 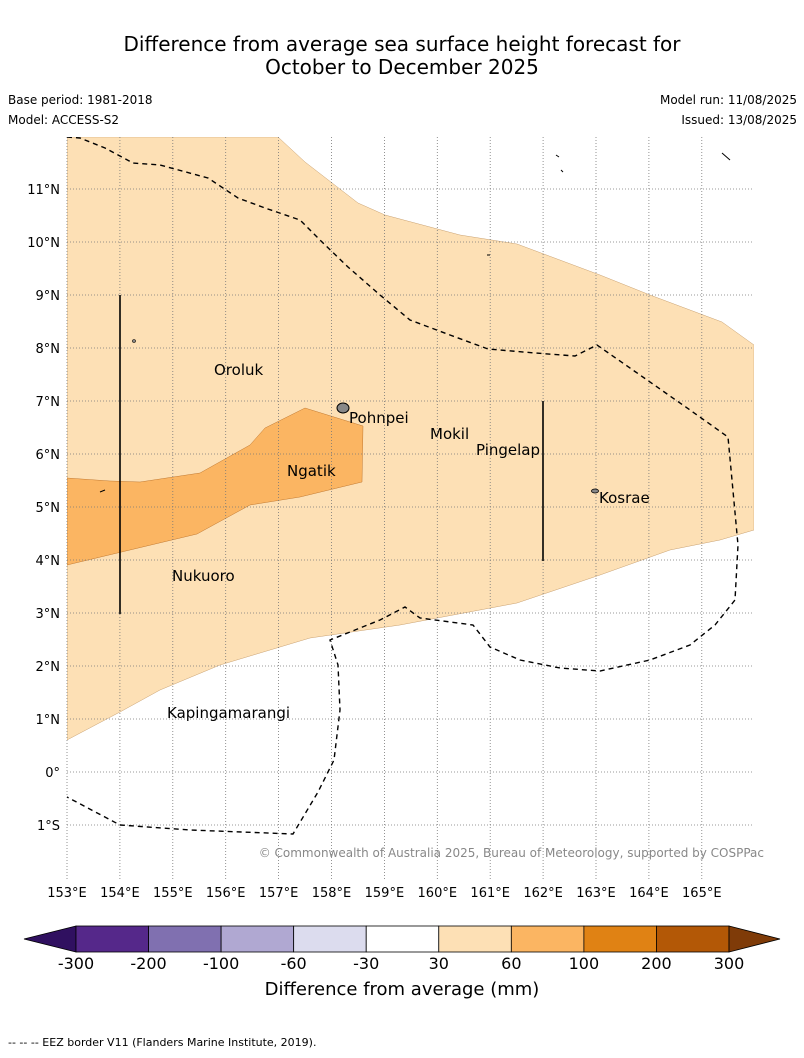 I want to click on colorbar-tick-label: 300, so click(x=729, y=963).